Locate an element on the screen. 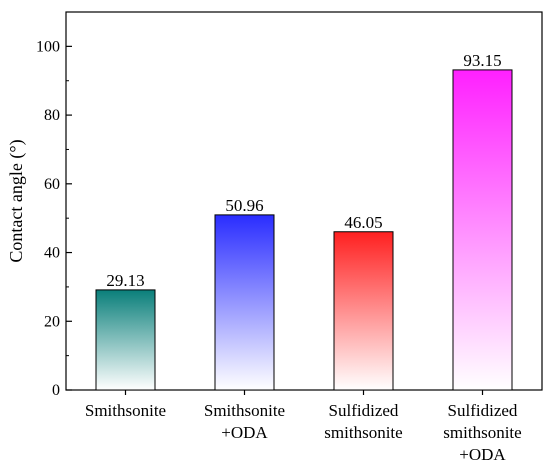  y-tick-label: 0 is located at coordinates (56, 390).